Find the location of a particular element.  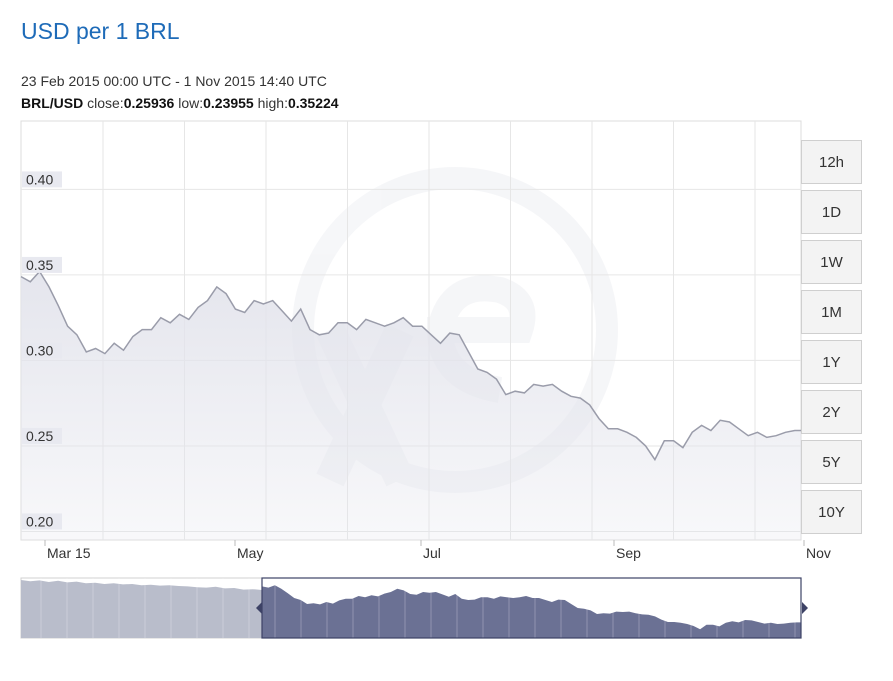

y-axis: 0.20 0.25 0.30 0.35 0.40 is located at coordinates (42, 350).